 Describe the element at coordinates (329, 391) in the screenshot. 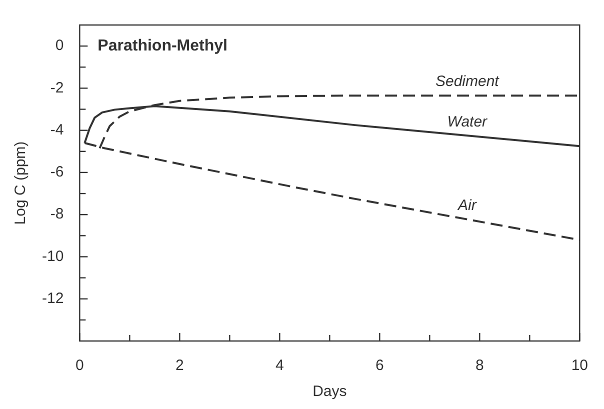

I see `x-axis-title: Days` at that location.